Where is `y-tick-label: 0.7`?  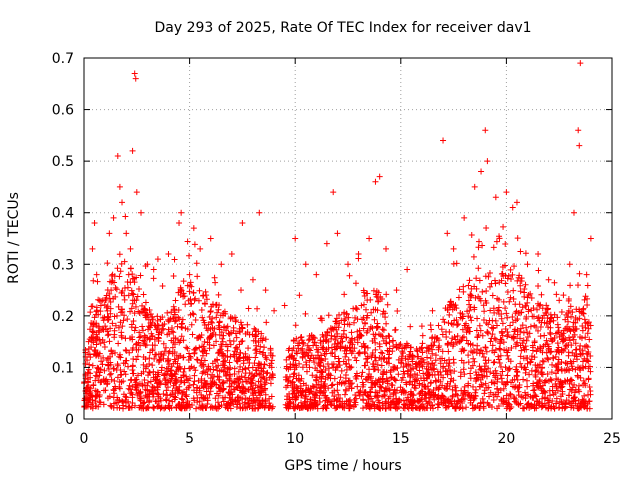 y-tick-label: 0.7 is located at coordinates (63, 59).